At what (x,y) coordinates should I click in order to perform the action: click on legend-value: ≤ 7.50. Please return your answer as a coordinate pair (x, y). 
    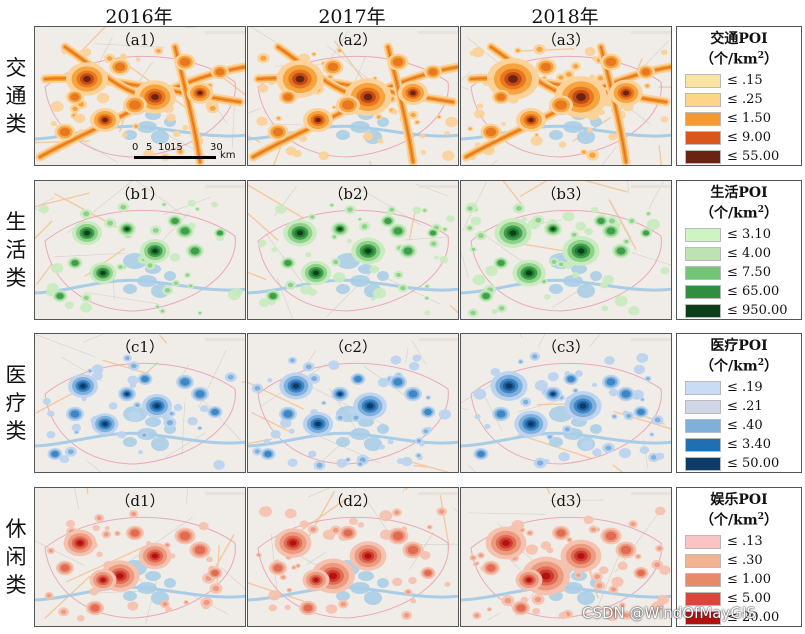
    Looking at the image, I should click on (749, 272).